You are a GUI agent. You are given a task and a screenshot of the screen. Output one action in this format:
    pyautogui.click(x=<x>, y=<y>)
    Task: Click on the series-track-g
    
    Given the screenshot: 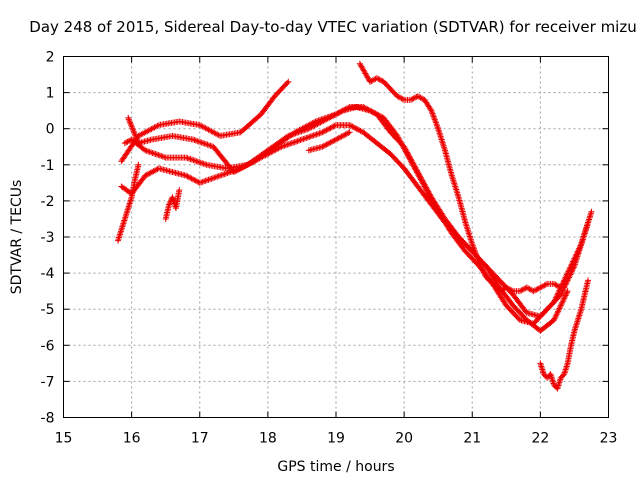 What is the action you would take?
    pyautogui.click(x=172, y=204)
    